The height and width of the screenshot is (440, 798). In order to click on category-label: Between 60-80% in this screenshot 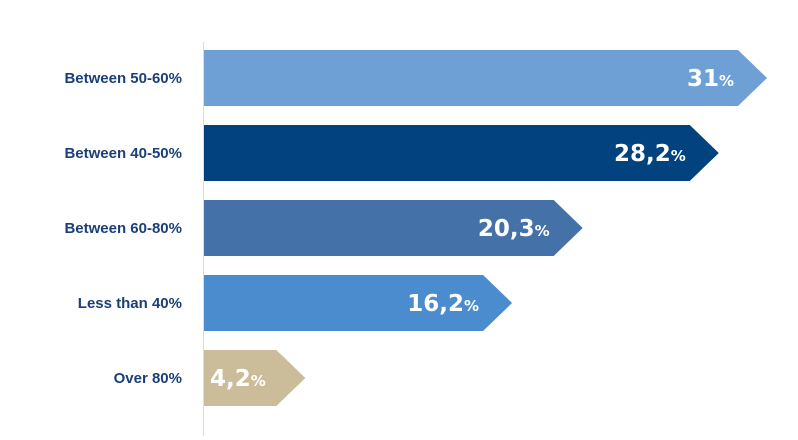, I will do `click(123, 228)`.